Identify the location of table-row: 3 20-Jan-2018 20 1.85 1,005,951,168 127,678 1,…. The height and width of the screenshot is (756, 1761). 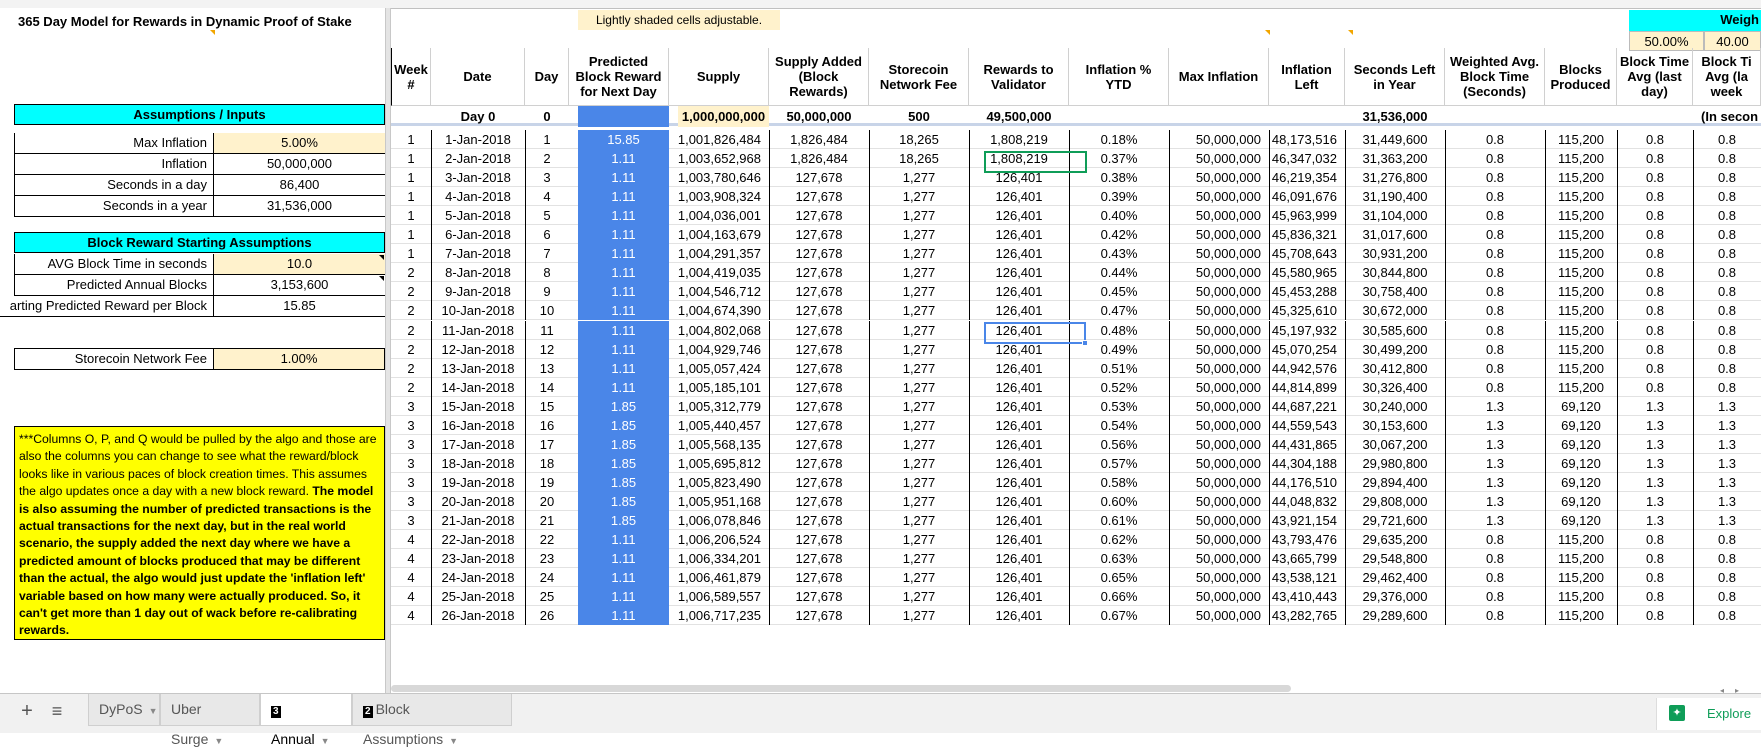
(1076, 501).